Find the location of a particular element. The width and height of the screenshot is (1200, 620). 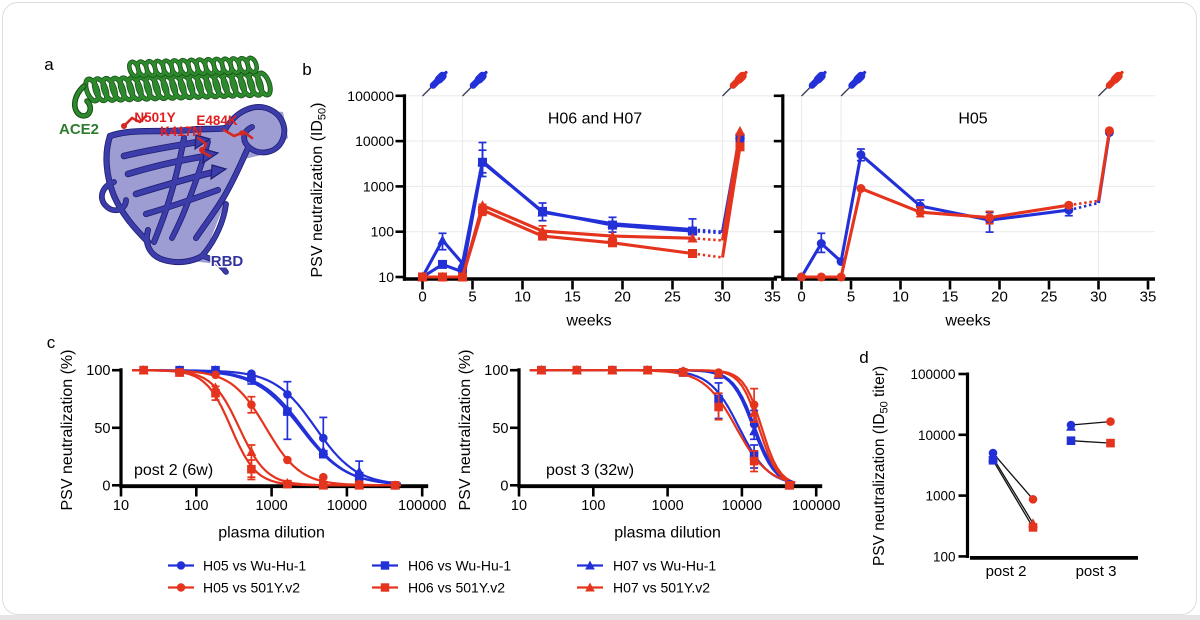

svg-text: K417N is located at coordinates (181, 131).